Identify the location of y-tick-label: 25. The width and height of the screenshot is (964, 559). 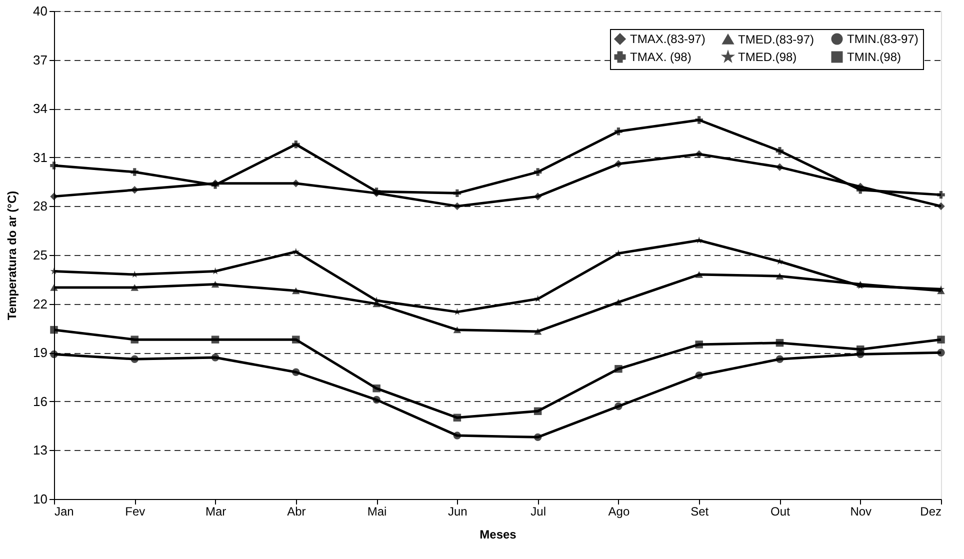
(40, 255).